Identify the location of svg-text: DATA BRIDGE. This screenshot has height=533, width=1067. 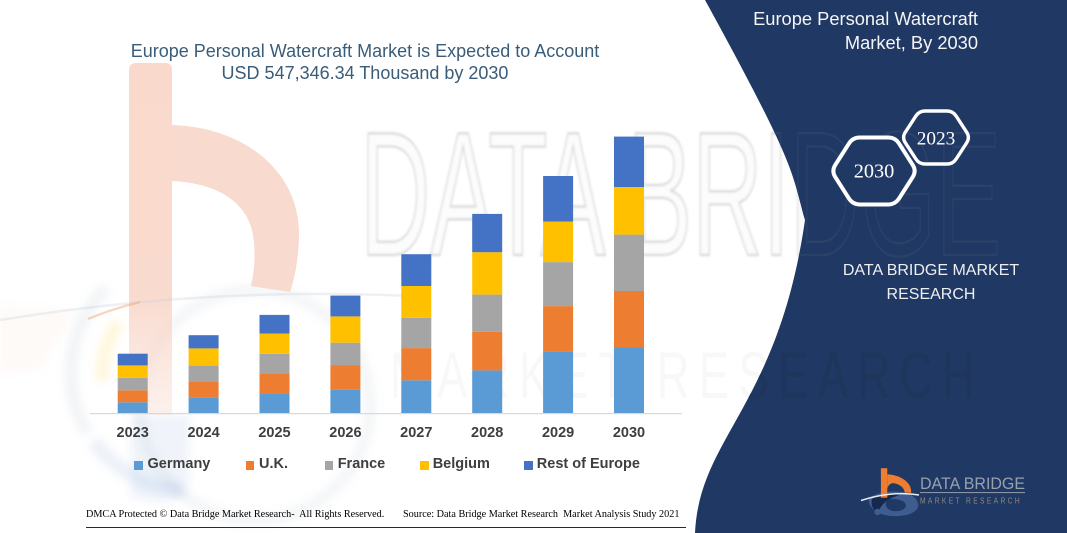
(972, 483).